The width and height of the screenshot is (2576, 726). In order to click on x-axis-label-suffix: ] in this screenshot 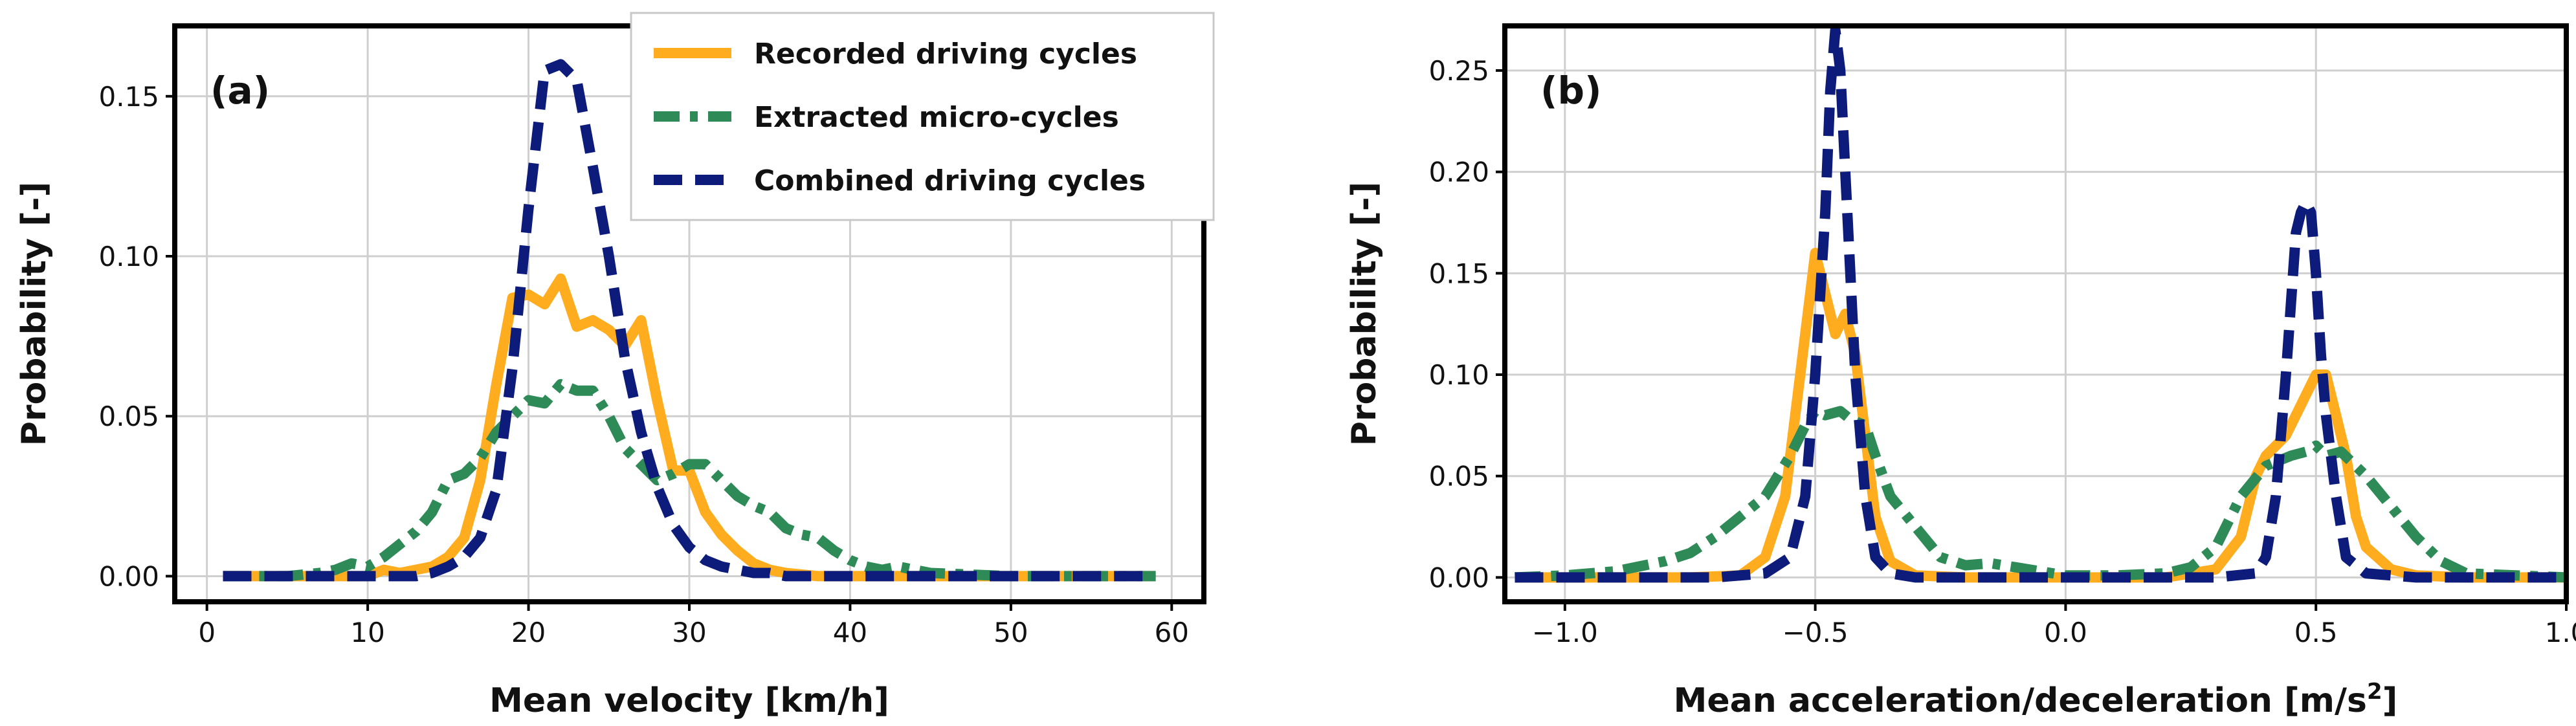, I will do `click(2390, 700)`.